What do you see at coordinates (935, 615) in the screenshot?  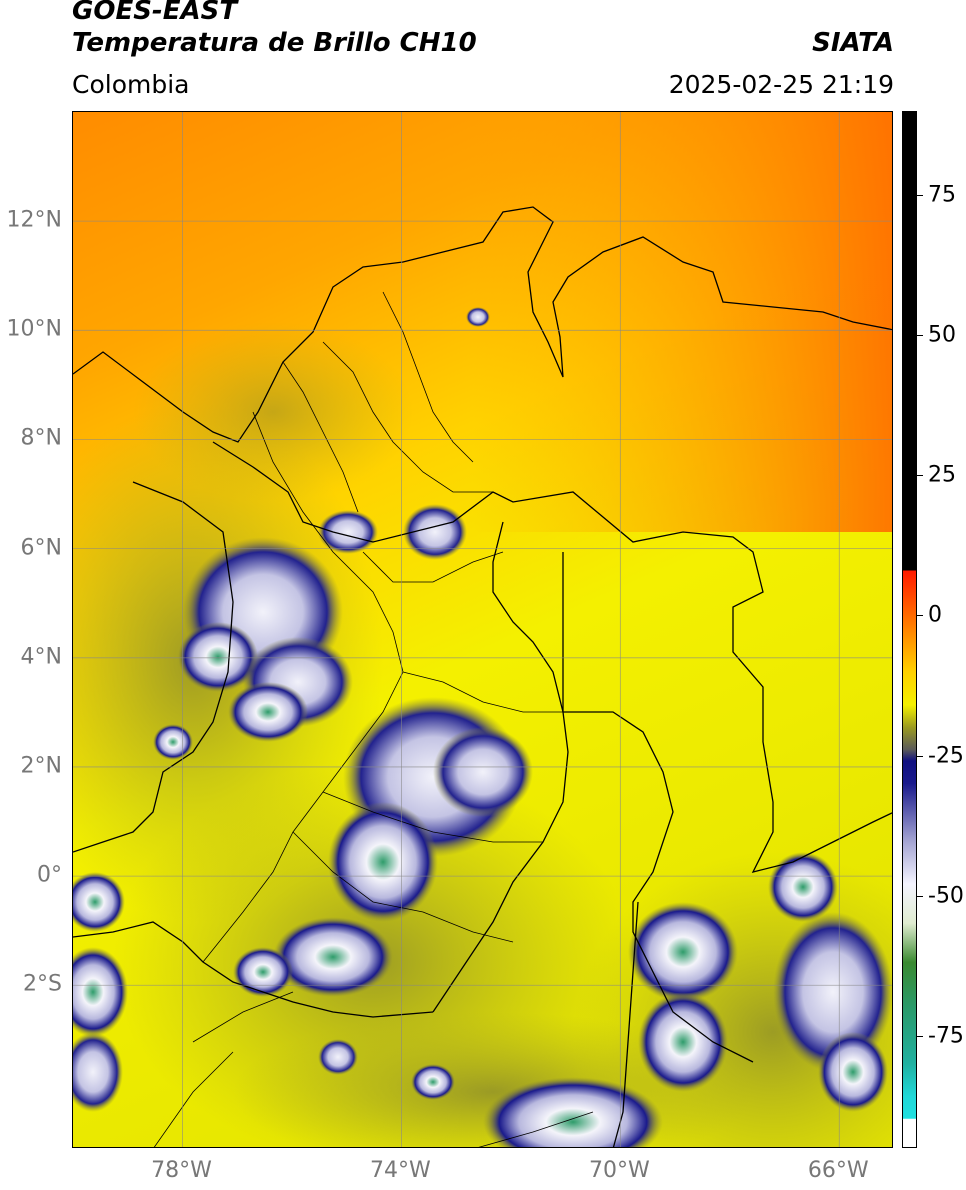 I see `colorbar-tick-label: 0` at bounding box center [935, 615].